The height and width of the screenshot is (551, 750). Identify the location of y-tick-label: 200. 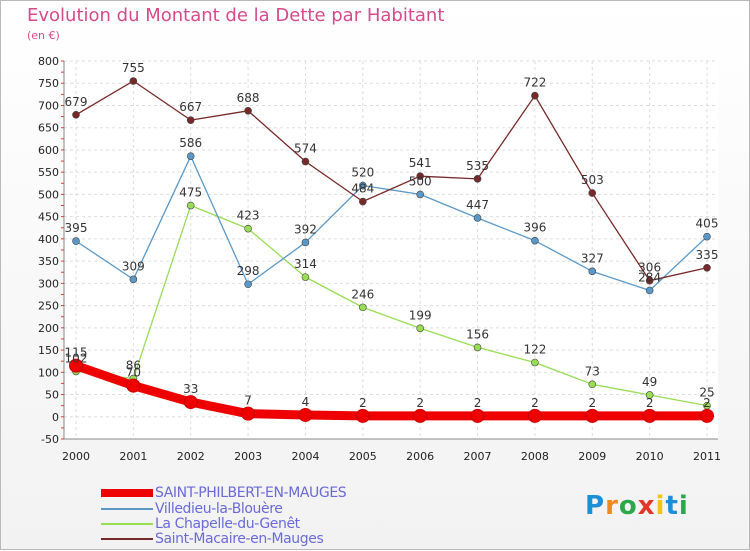
(48, 328).